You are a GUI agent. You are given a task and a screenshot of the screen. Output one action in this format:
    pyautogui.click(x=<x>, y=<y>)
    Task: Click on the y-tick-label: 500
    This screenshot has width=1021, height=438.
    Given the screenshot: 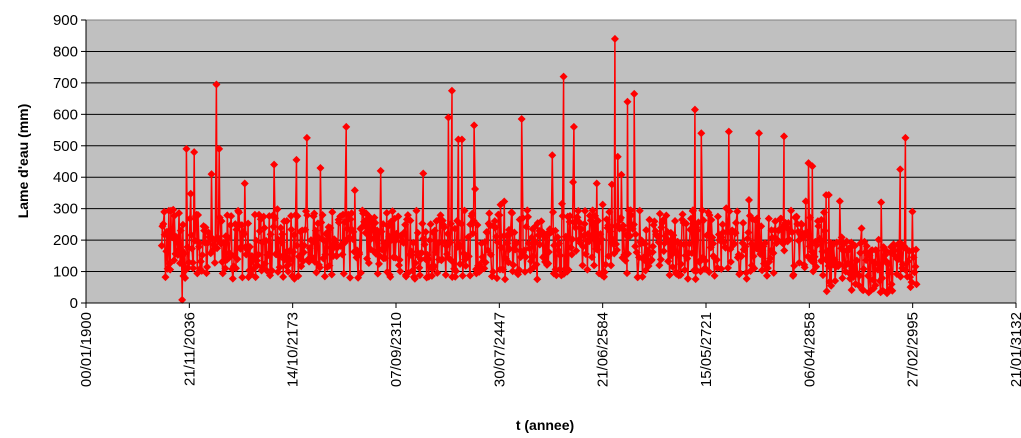 What is the action you would take?
    pyautogui.click(x=65, y=146)
    